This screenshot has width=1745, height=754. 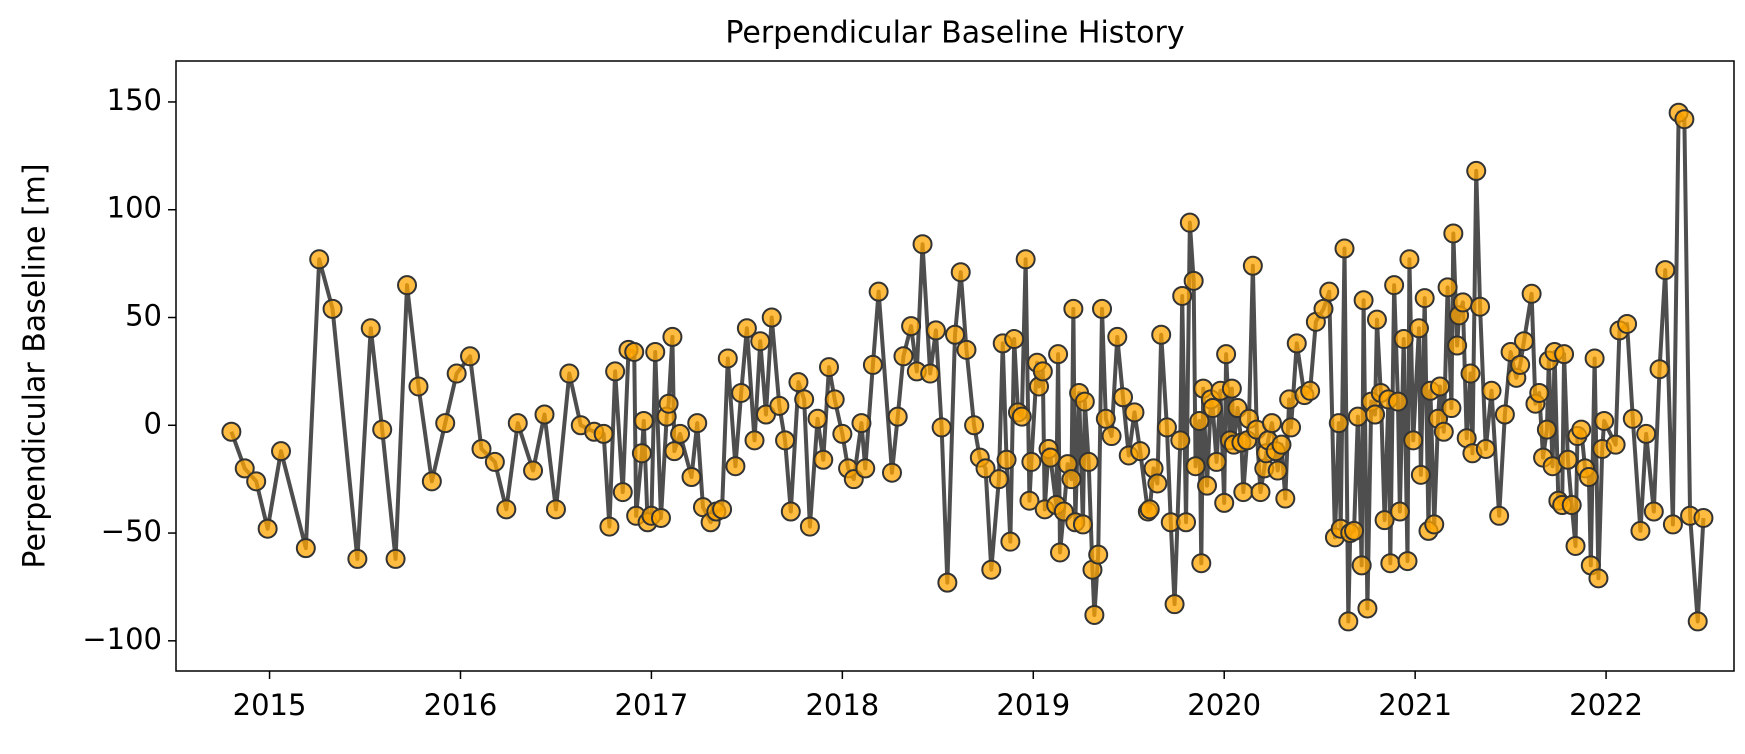 I want to click on y-tick-label: −100, so click(x=122, y=639).